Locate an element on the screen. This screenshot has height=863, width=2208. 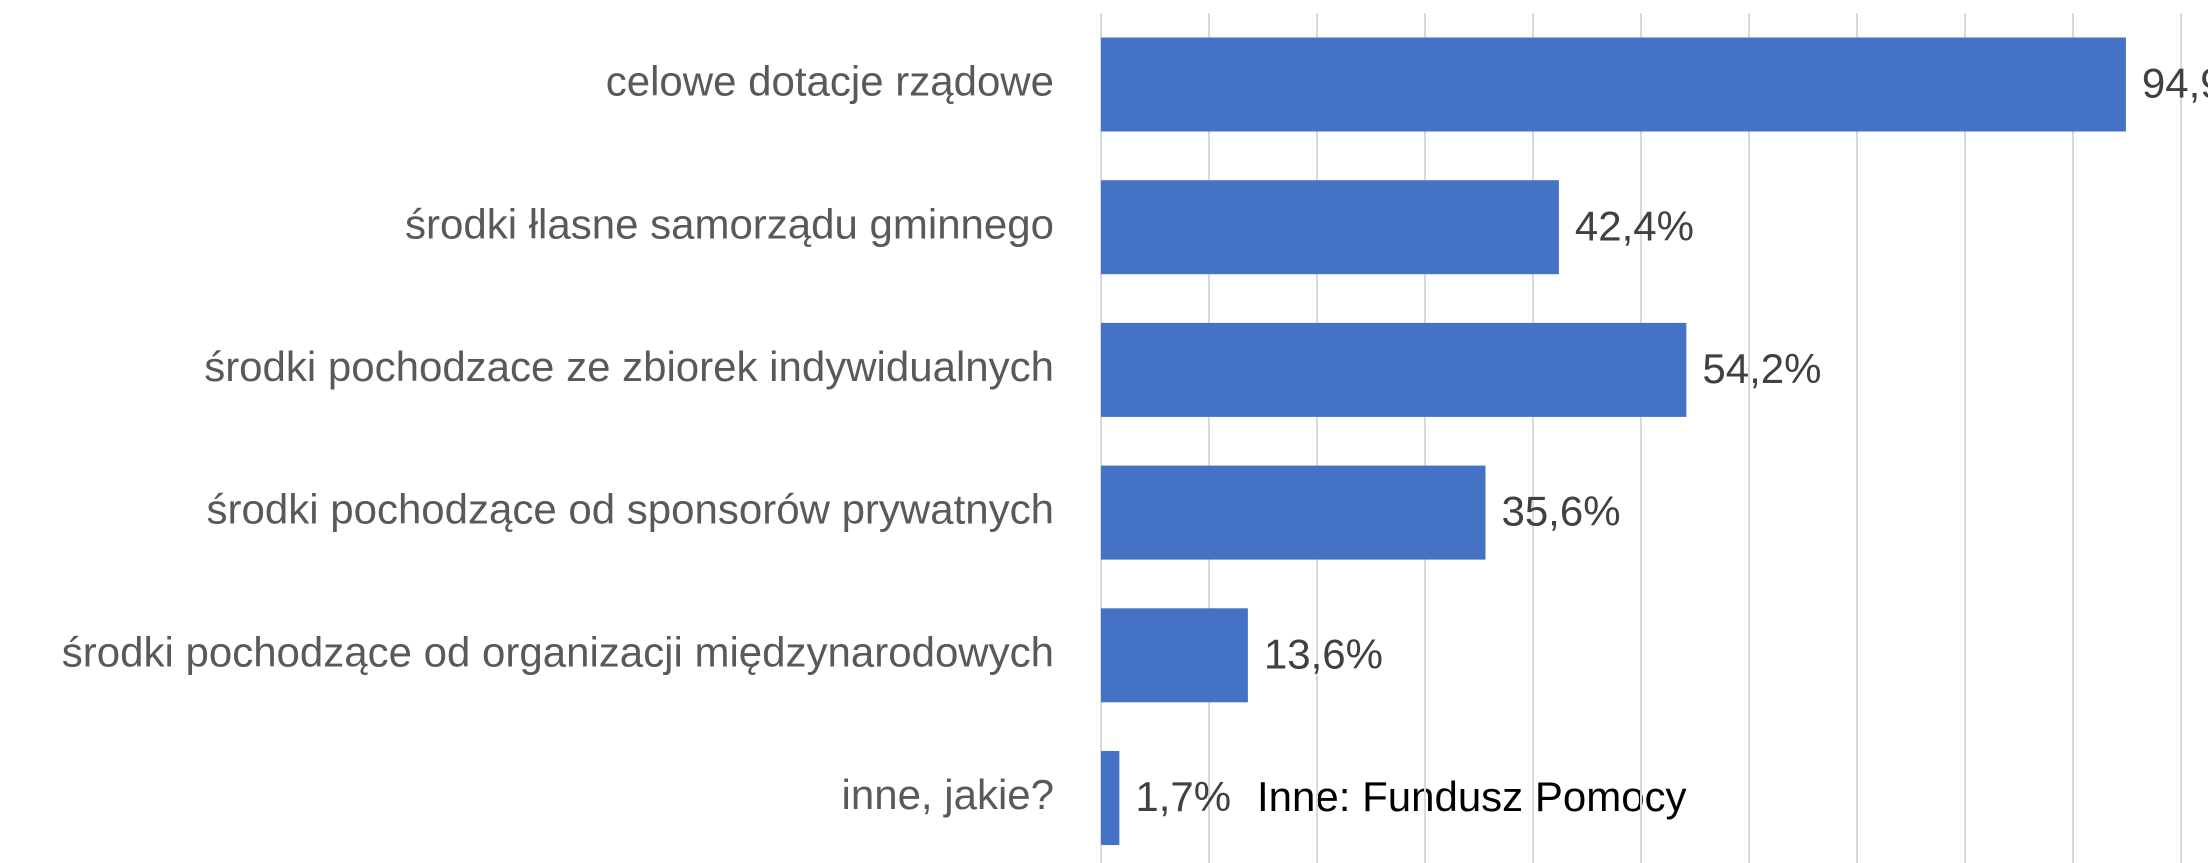
data-label: 54,2% is located at coordinates (1761, 368).